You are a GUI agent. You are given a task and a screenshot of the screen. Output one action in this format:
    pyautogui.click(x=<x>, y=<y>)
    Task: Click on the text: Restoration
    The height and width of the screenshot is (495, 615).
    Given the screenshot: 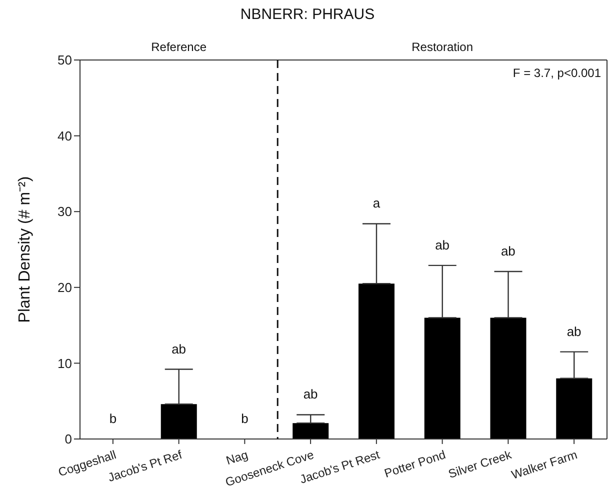 What is the action you would take?
    pyautogui.click(x=442, y=47)
    